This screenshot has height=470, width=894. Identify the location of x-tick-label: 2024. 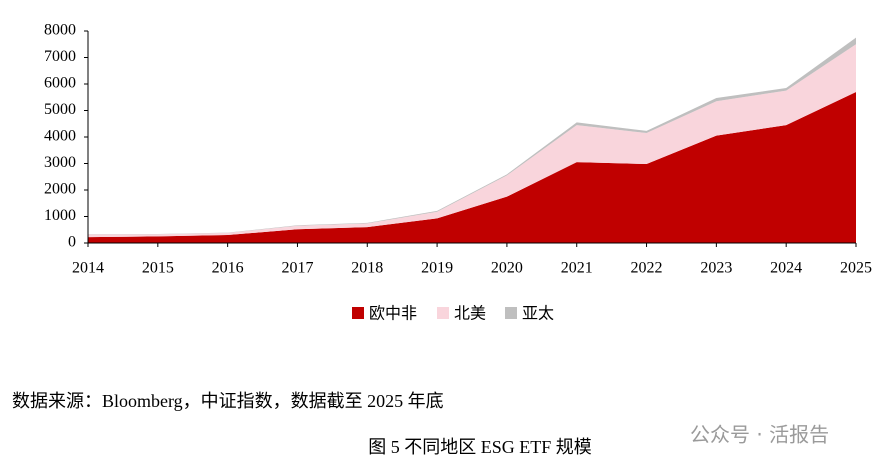
(786, 268).